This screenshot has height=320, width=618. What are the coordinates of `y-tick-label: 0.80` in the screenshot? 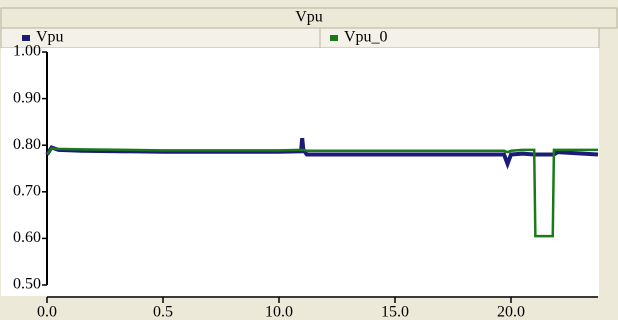 It's located at (27, 144).